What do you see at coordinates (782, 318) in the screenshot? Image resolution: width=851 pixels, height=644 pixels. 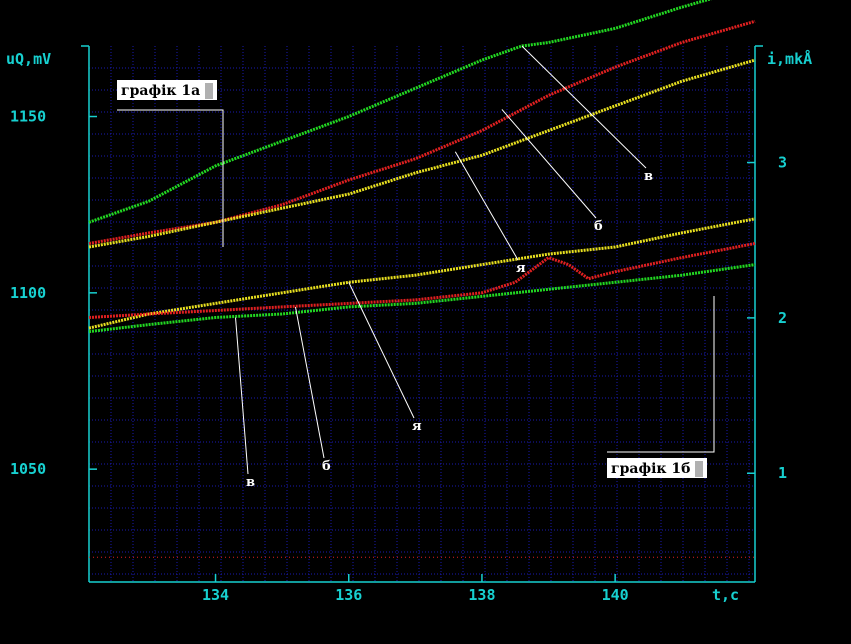 I see `y-tick-label-right: 2` at bounding box center [782, 318].